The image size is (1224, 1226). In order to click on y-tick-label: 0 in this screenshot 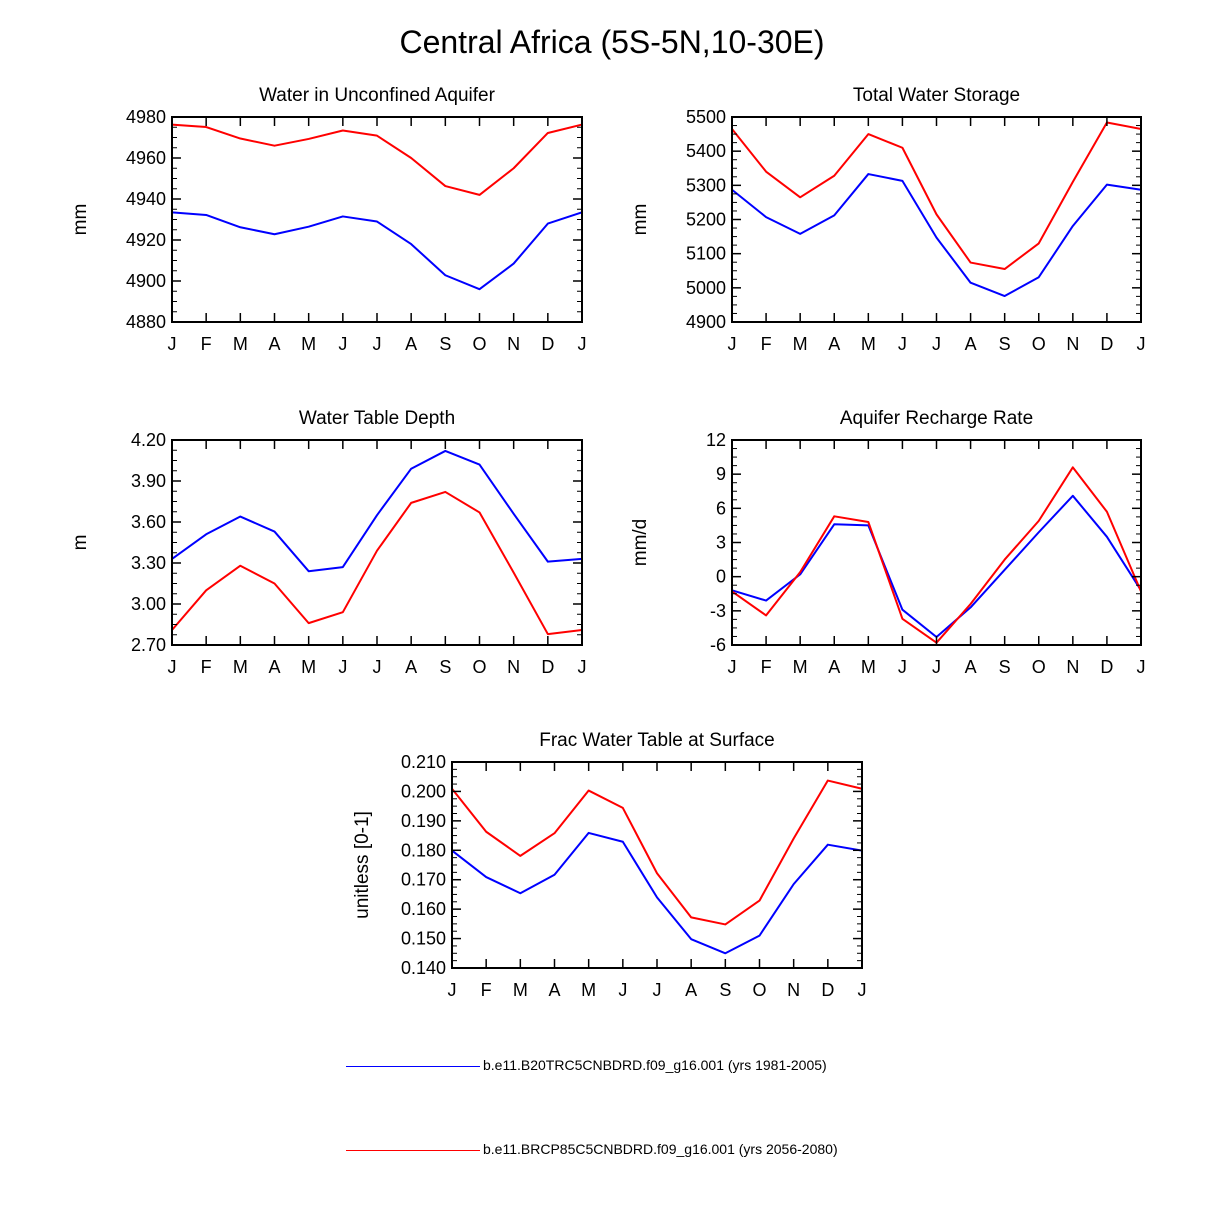, I will do `click(721, 577)`.